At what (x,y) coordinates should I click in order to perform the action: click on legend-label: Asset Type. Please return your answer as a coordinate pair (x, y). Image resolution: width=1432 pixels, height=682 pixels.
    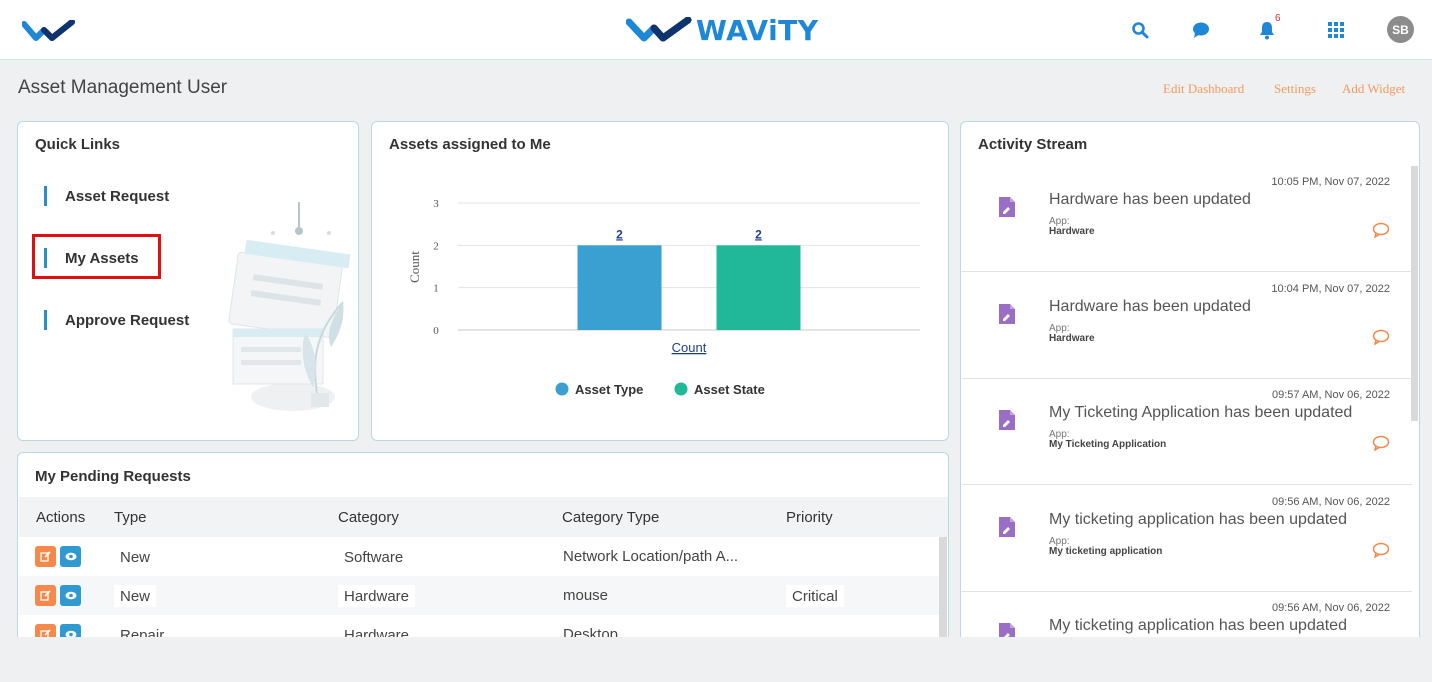
    Looking at the image, I should click on (609, 389).